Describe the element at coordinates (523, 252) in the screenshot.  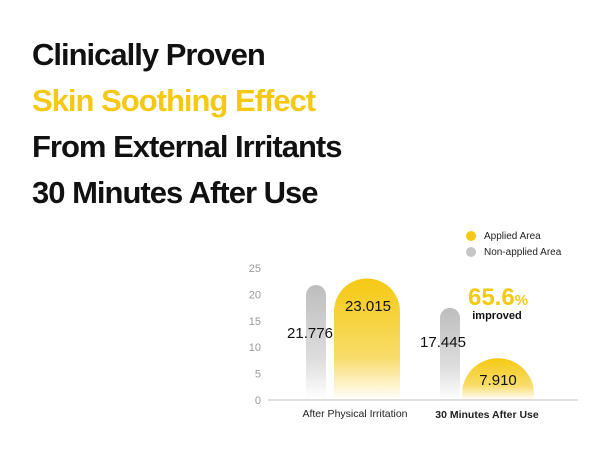
I see `legend-label-non-applied: Non-applied Area` at that location.